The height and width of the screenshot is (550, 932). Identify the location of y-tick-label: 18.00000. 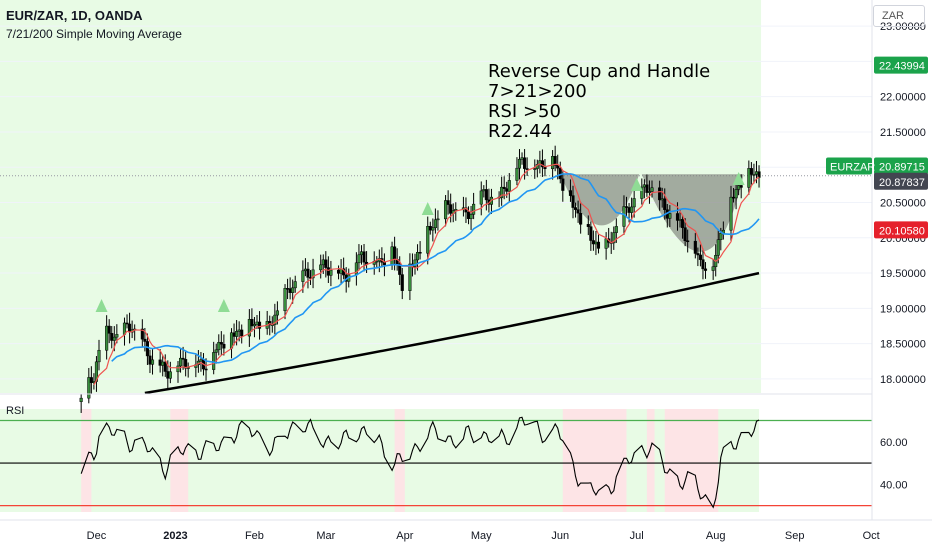
(903, 380).